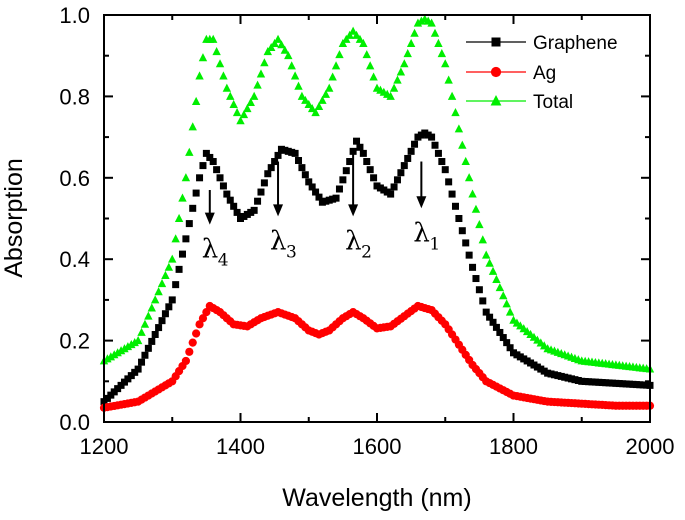 This screenshot has height=520, width=685. I want to click on annotation-label: λ, so click(210, 250).